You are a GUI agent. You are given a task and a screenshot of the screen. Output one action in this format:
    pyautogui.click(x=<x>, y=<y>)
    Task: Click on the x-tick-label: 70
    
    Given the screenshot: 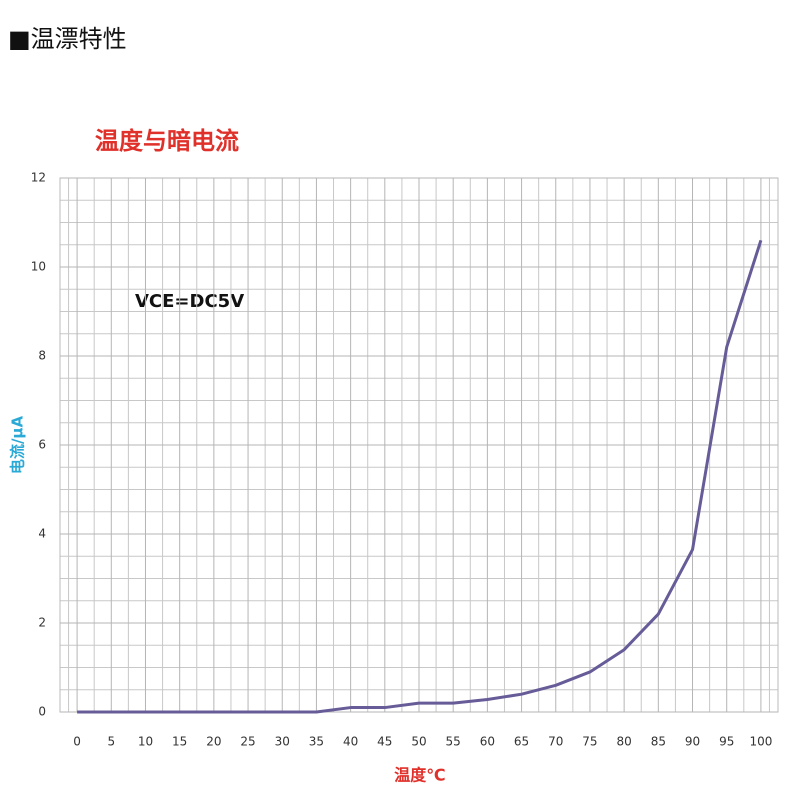 What is the action you would take?
    pyautogui.click(x=555, y=742)
    